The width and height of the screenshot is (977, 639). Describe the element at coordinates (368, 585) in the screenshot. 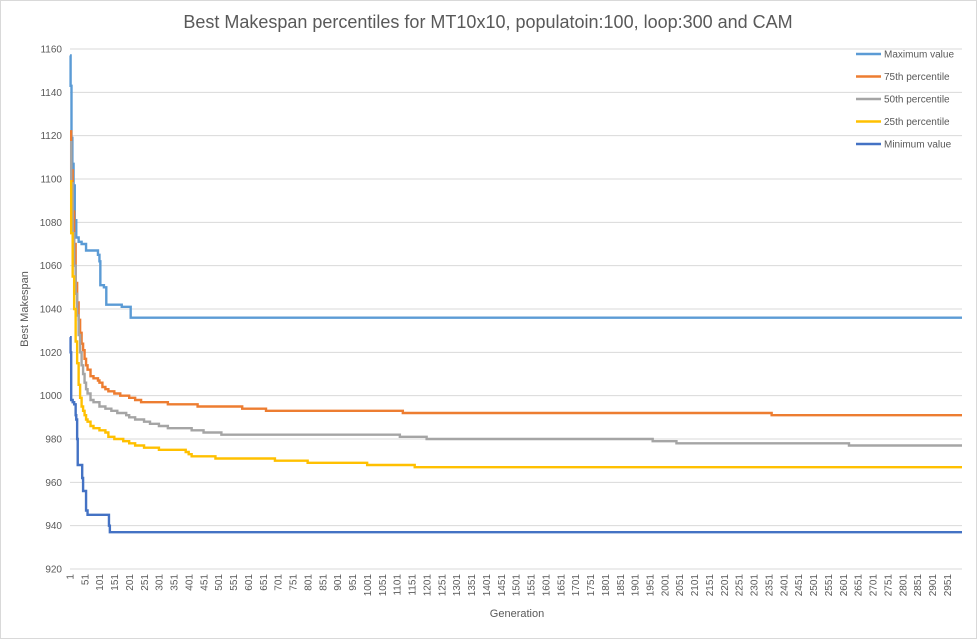

I see `x-tick-label: 1001` at that location.